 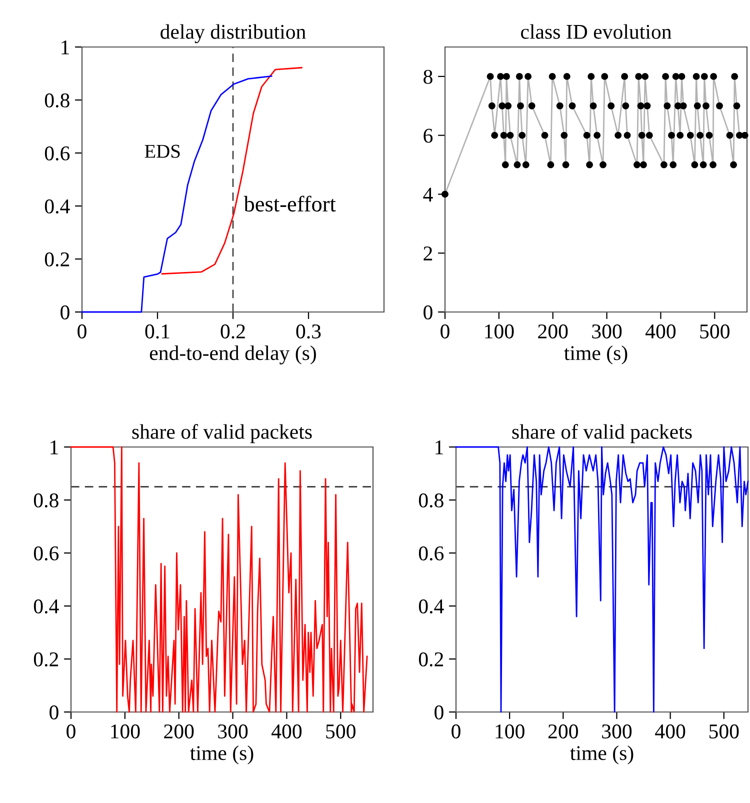 I want to click on chart-title: delay distribution, so click(x=233, y=34).